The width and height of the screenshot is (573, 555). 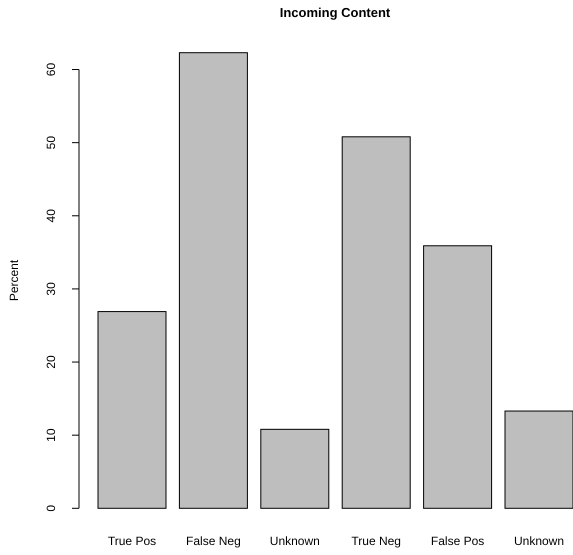 What do you see at coordinates (51, 508) in the screenshot?
I see `y-tick-label: 0` at bounding box center [51, 508].